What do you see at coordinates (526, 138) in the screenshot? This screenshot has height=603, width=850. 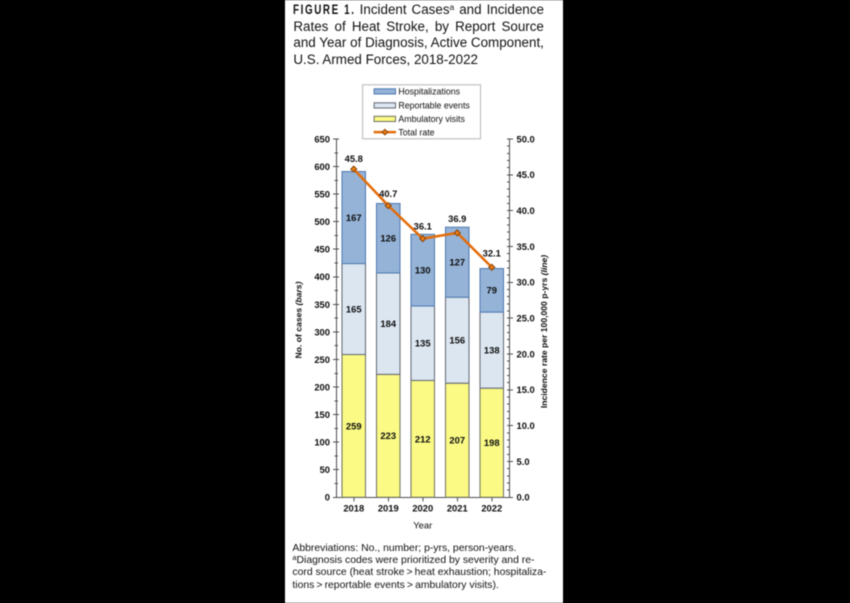 I see `svg-text: 50.0` at bounding box center [526, 138].